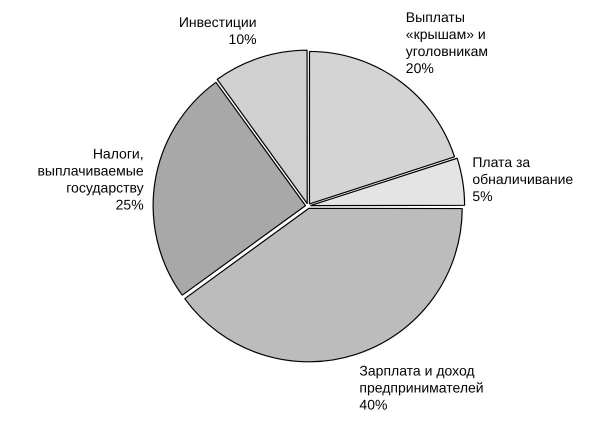  I want to click on data-label: 25%, so click(130, 204).